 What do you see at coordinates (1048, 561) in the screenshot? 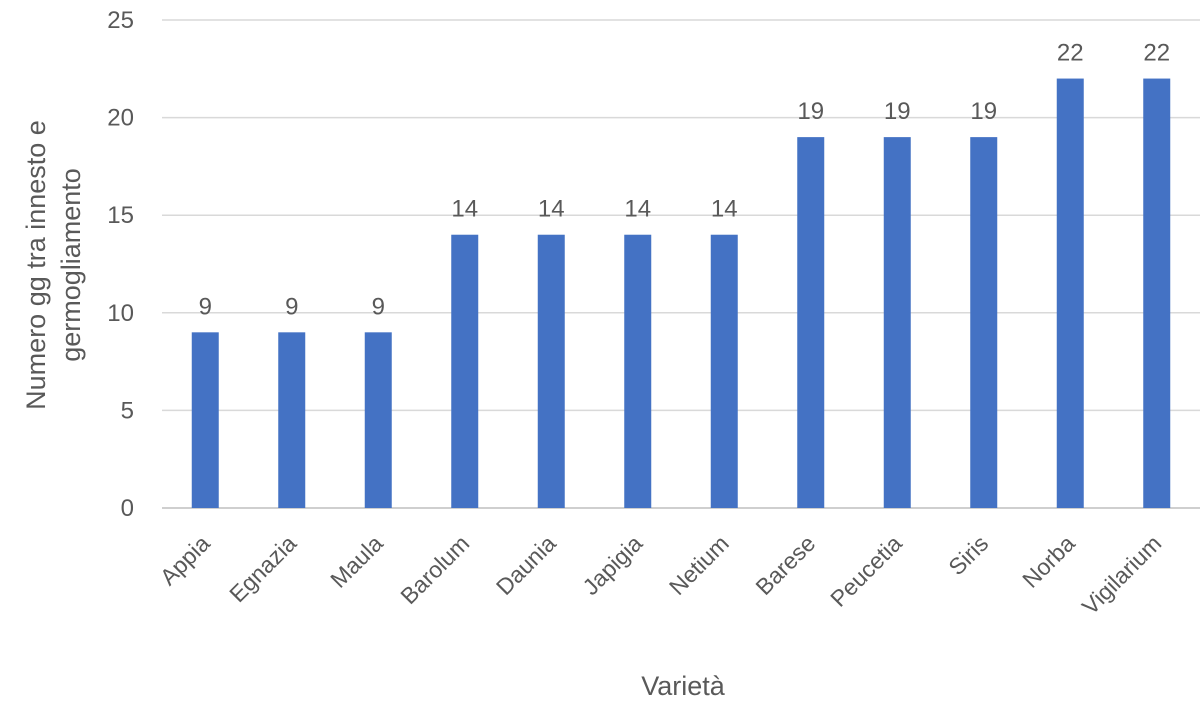
I see `x-category-label: Norba` at bounding box center [1048, 561].